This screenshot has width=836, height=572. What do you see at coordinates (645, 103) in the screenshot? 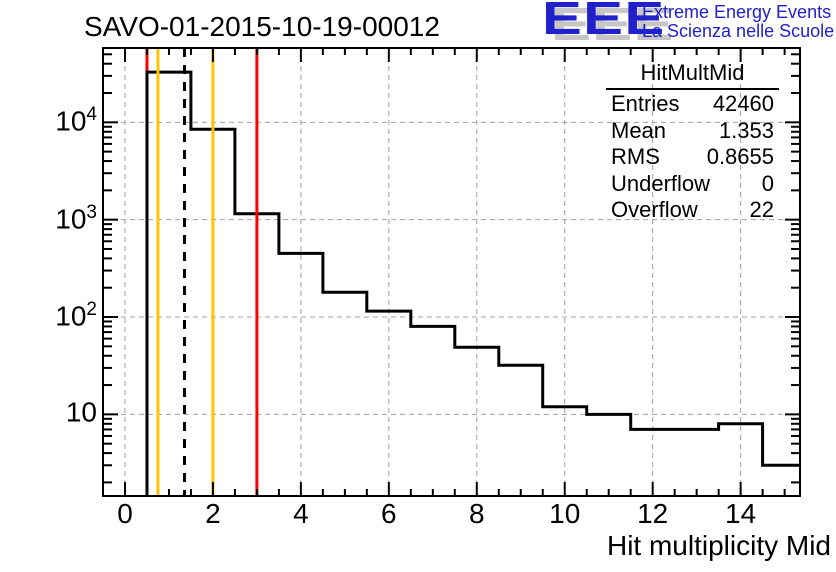
I see `stats-label: Entries` at bounding box center [645, 103].